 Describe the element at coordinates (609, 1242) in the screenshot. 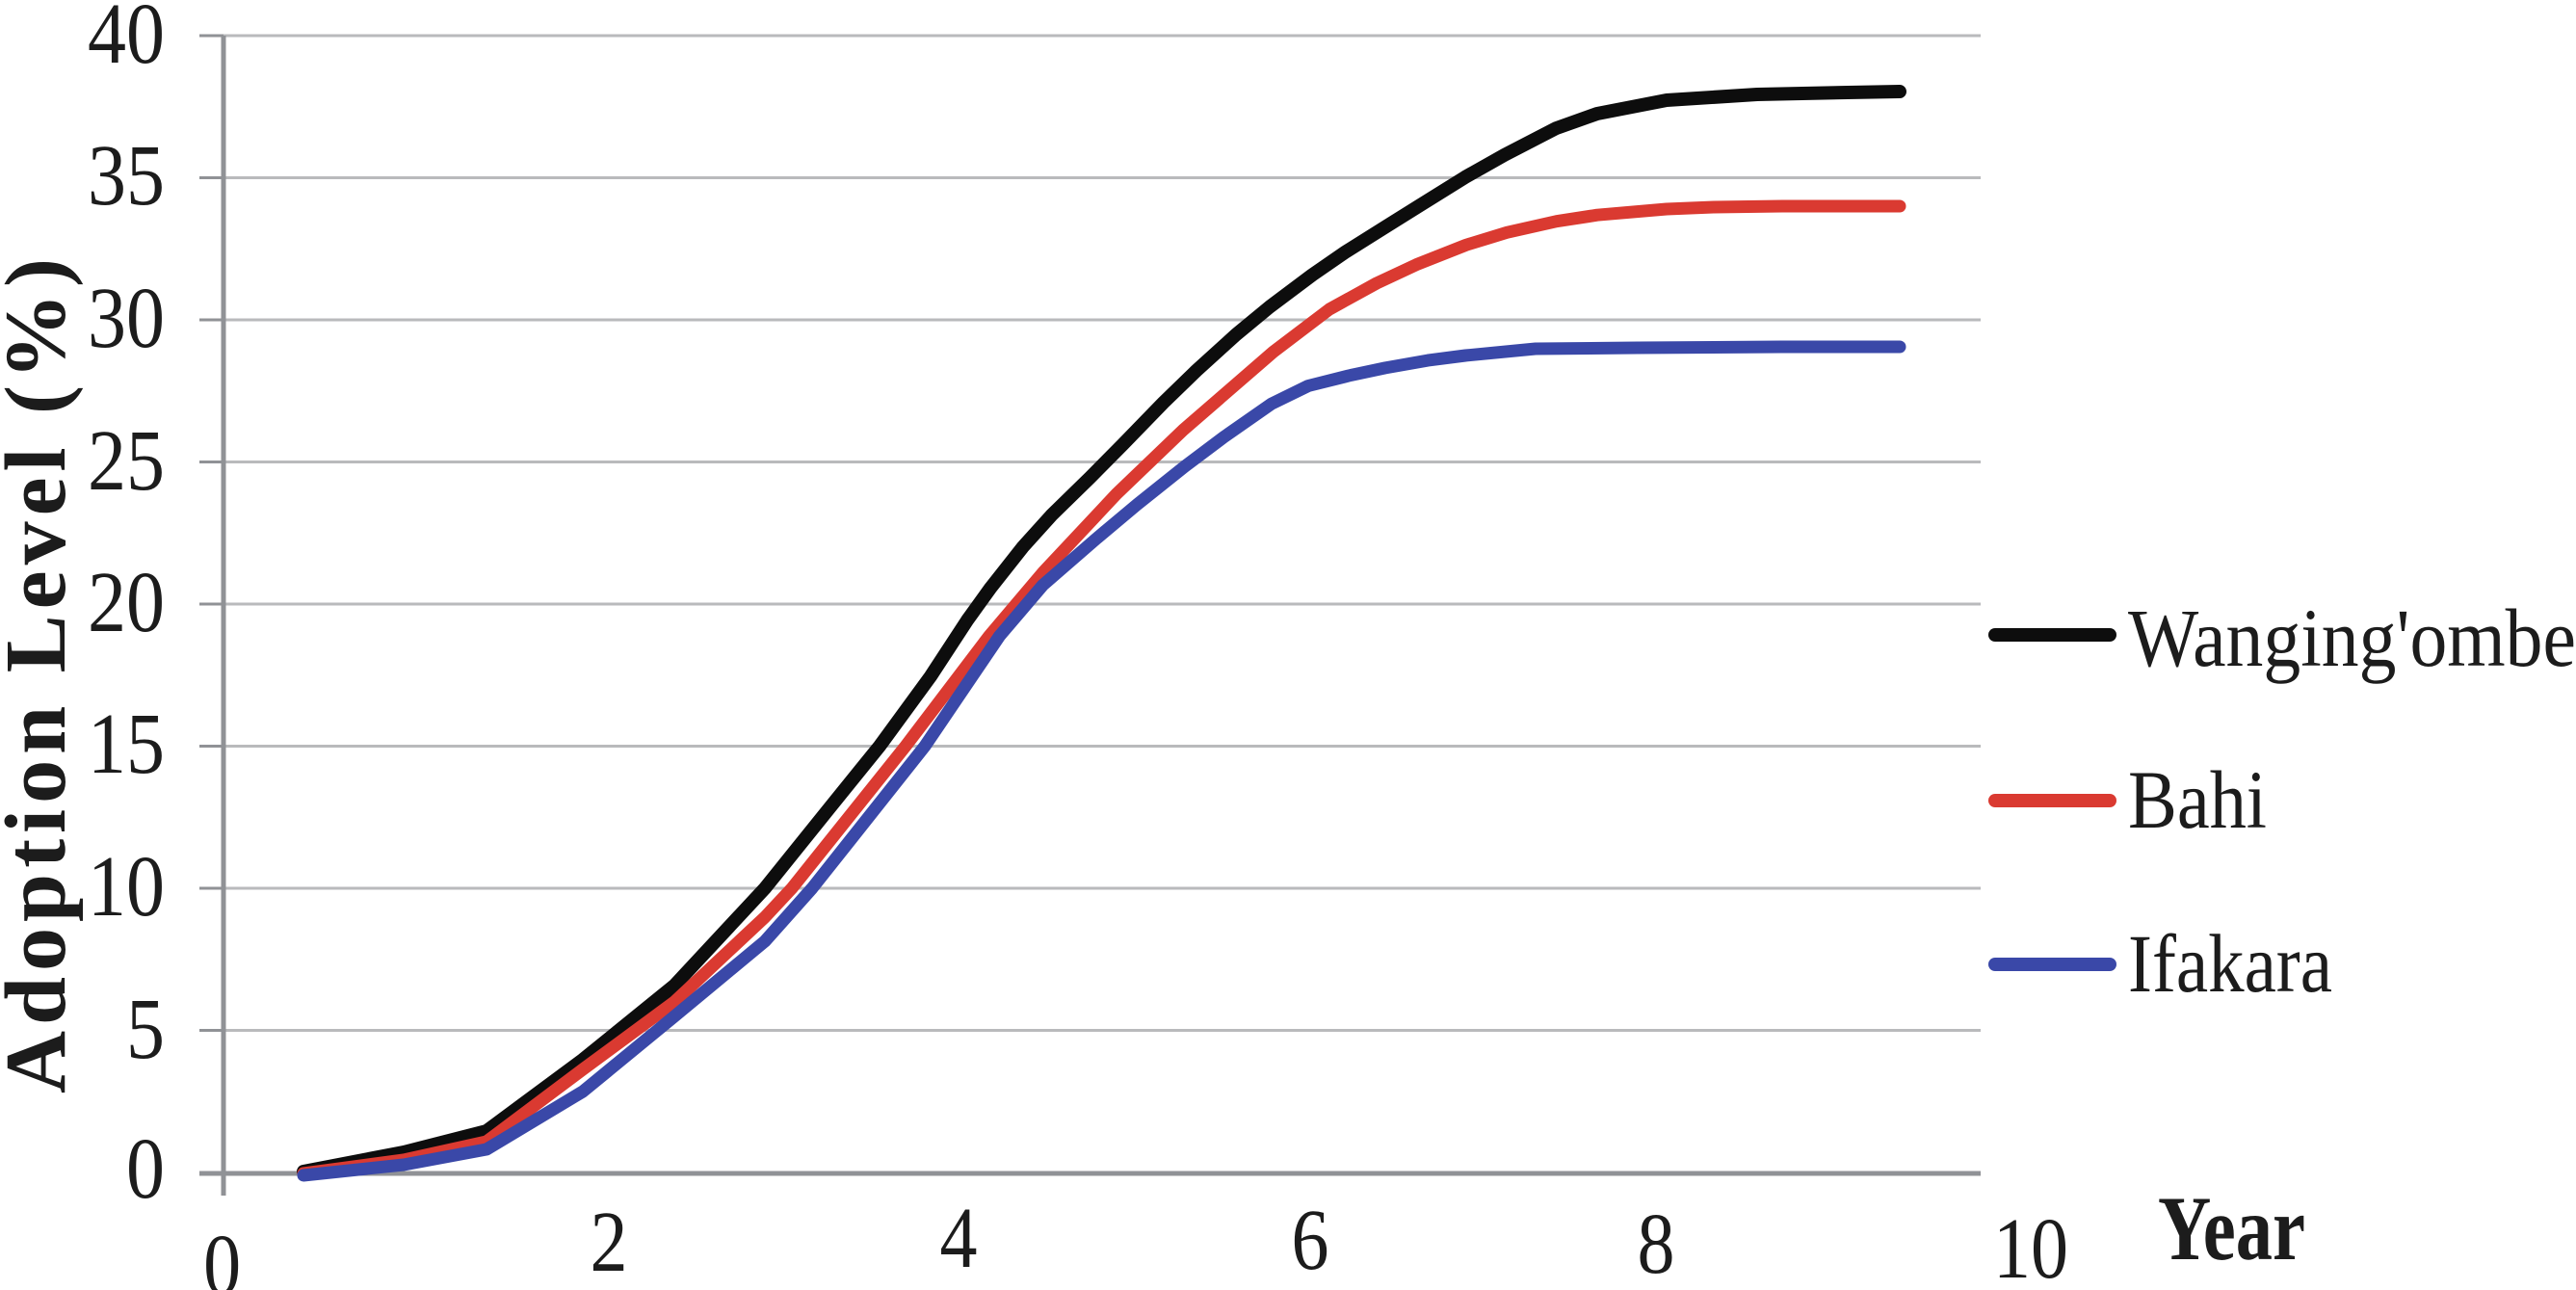

I see `svg-text: 2` at that location.